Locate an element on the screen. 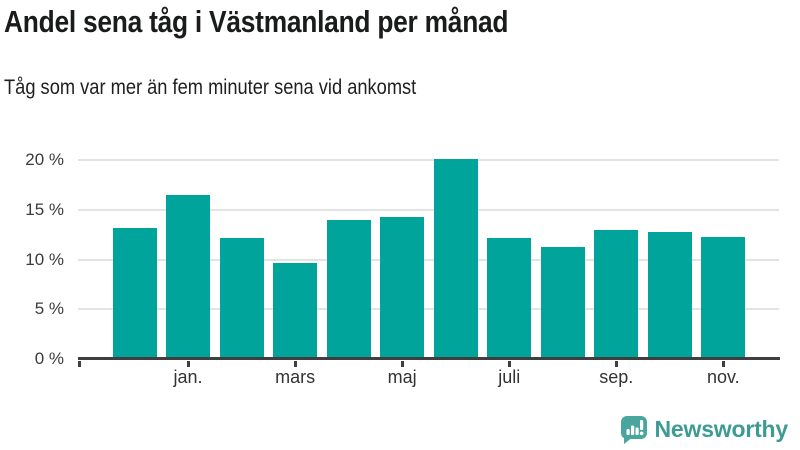  newsworthy-logo-icon is located at coordinates (633, 430).